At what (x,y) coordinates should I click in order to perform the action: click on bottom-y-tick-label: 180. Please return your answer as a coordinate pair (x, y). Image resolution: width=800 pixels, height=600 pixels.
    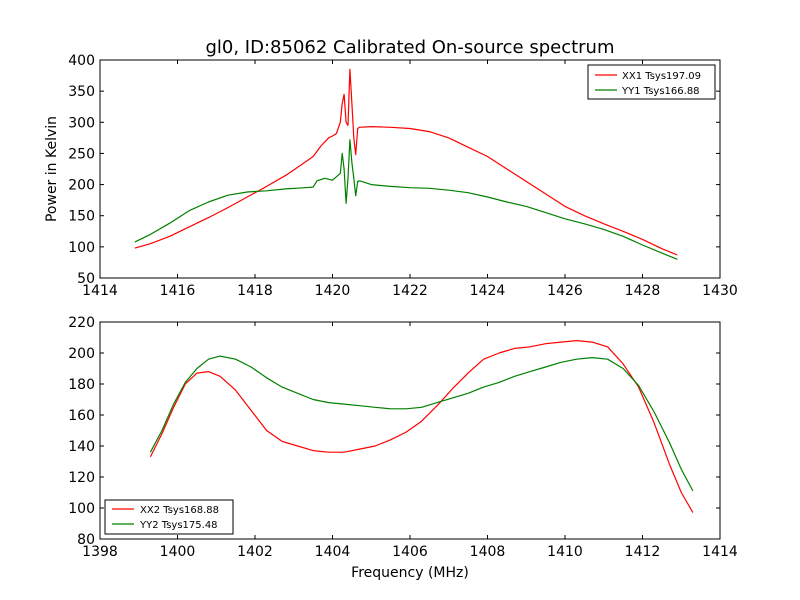
    Looking at the image, I should click on (81, 385).